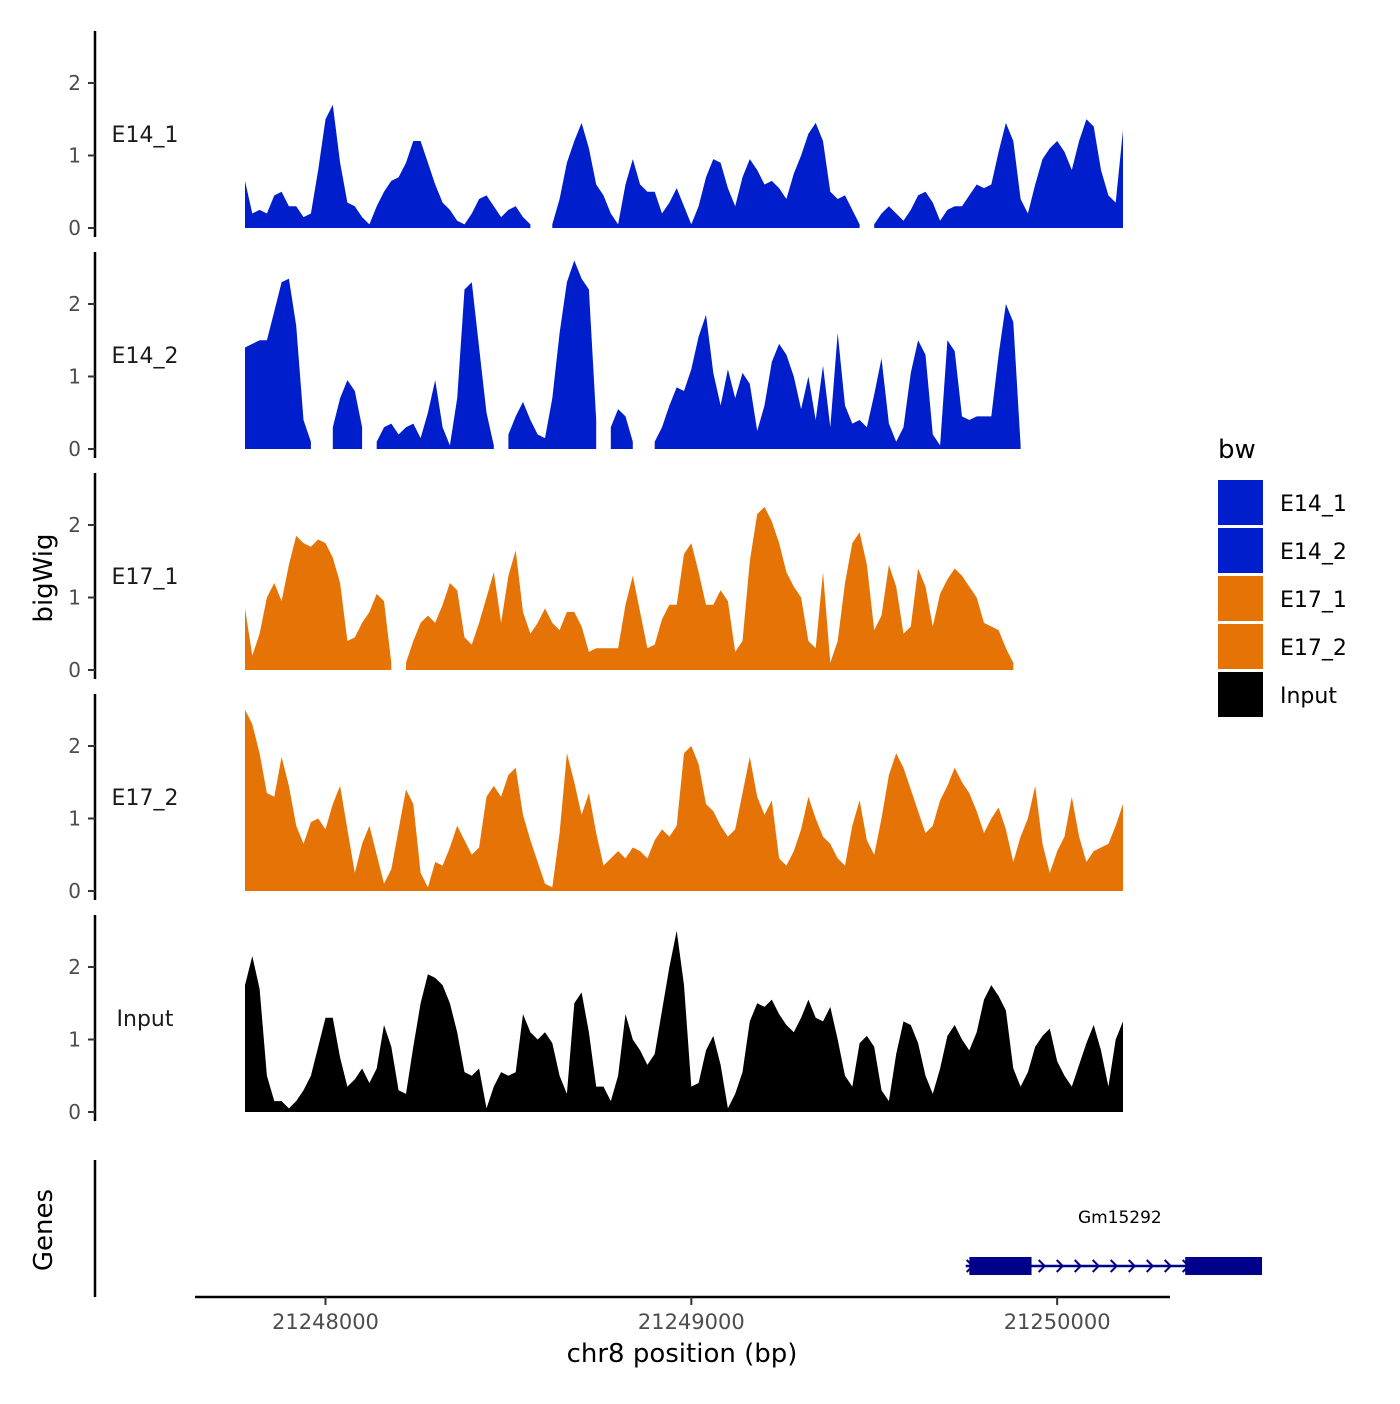 The height and width of the screenshot is (1404, 1400). Describe the element at coordinates (1313, 648) in the screenshot. I see `legend-label: E17_2` at that location.